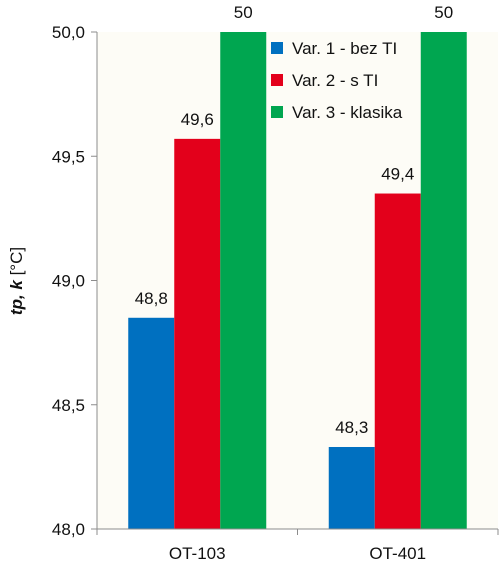  What do you see at coordinates (277, 48) in the screenshot?
I see `legend-swatch-var-1-bez-ti` at bounding box center [277, 48].